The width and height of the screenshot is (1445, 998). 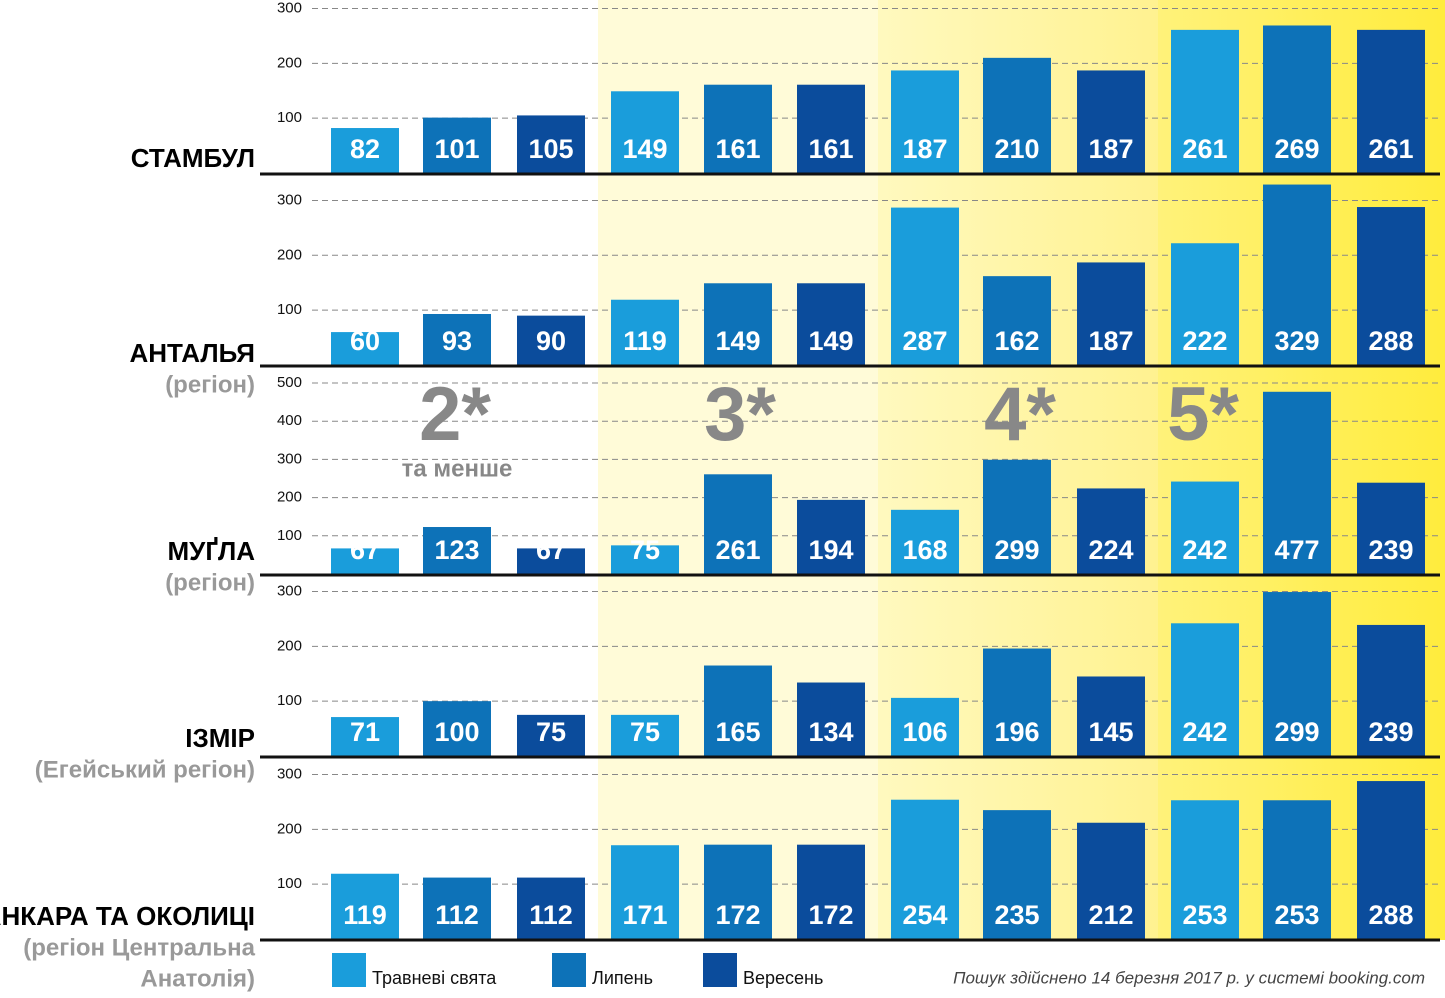 What do you see at coordinates (644, 915) in the screenshot?
I see `value-label: 171` at bounding box center [644, 915].